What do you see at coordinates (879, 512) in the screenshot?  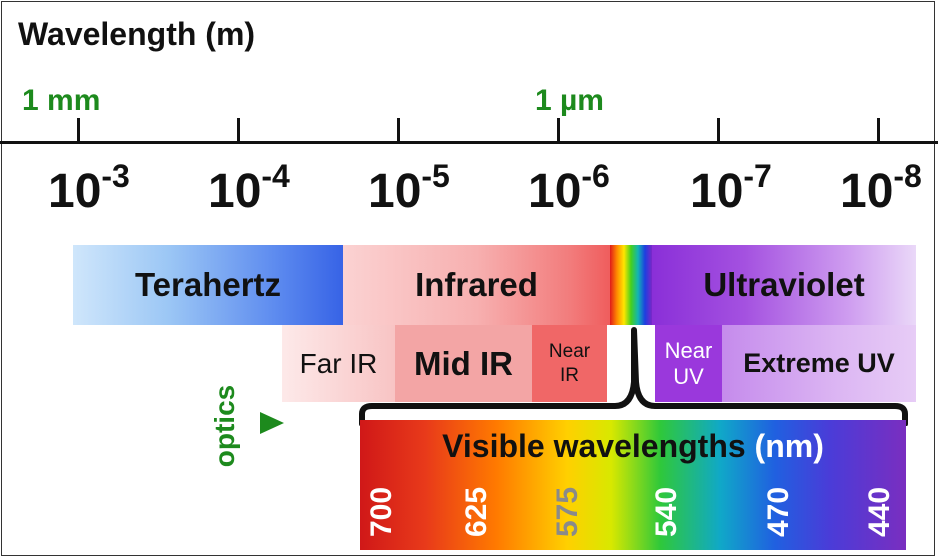 I see `visible-tick-label: 440` at bounding box center [879, 512].